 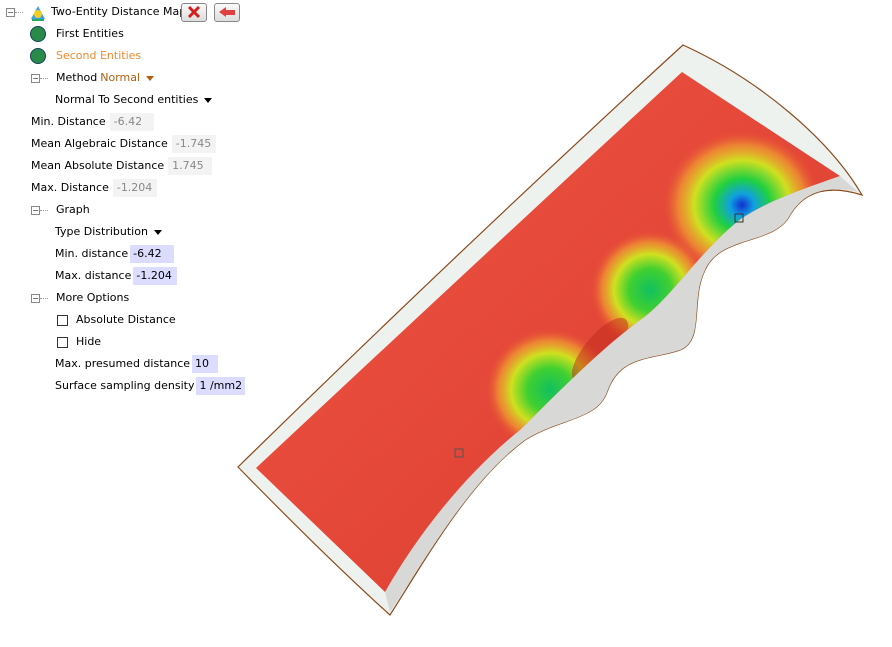 I want to click on value: -1.745, so click(x=193, y=144).